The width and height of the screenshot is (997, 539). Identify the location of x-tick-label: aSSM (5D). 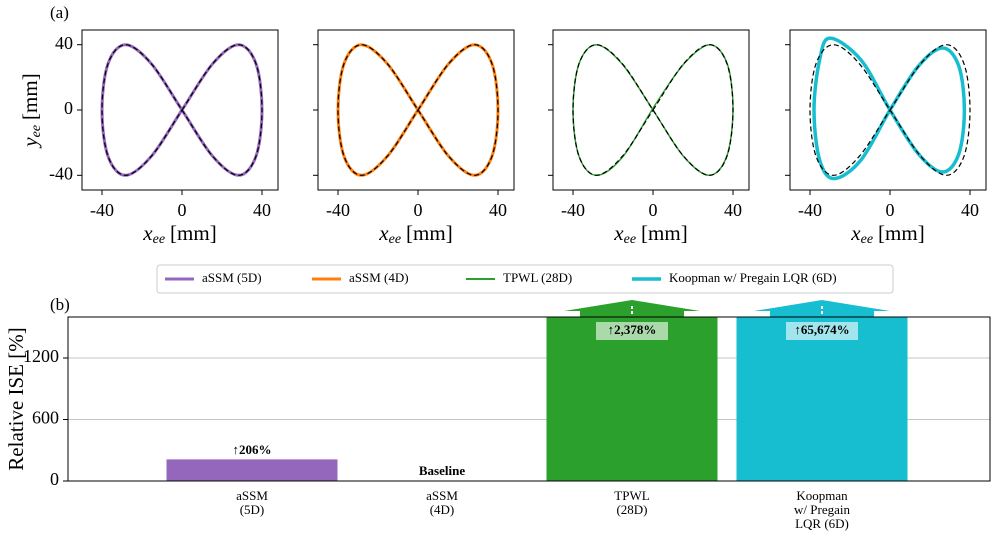
(252, 502).